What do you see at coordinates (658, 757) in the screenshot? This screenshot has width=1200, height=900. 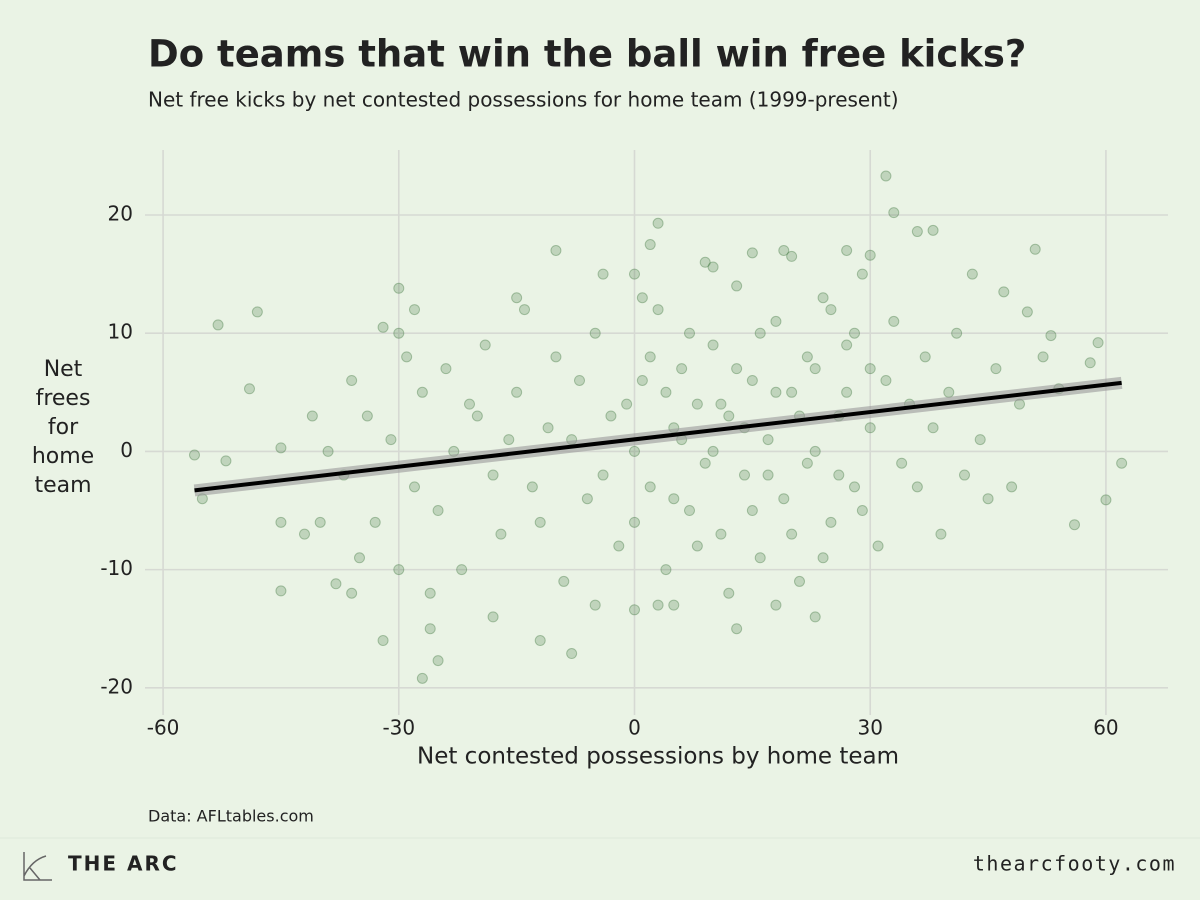 I see `x-axis-label: Net contested possessions by home team` at bounding box center [658, 757].